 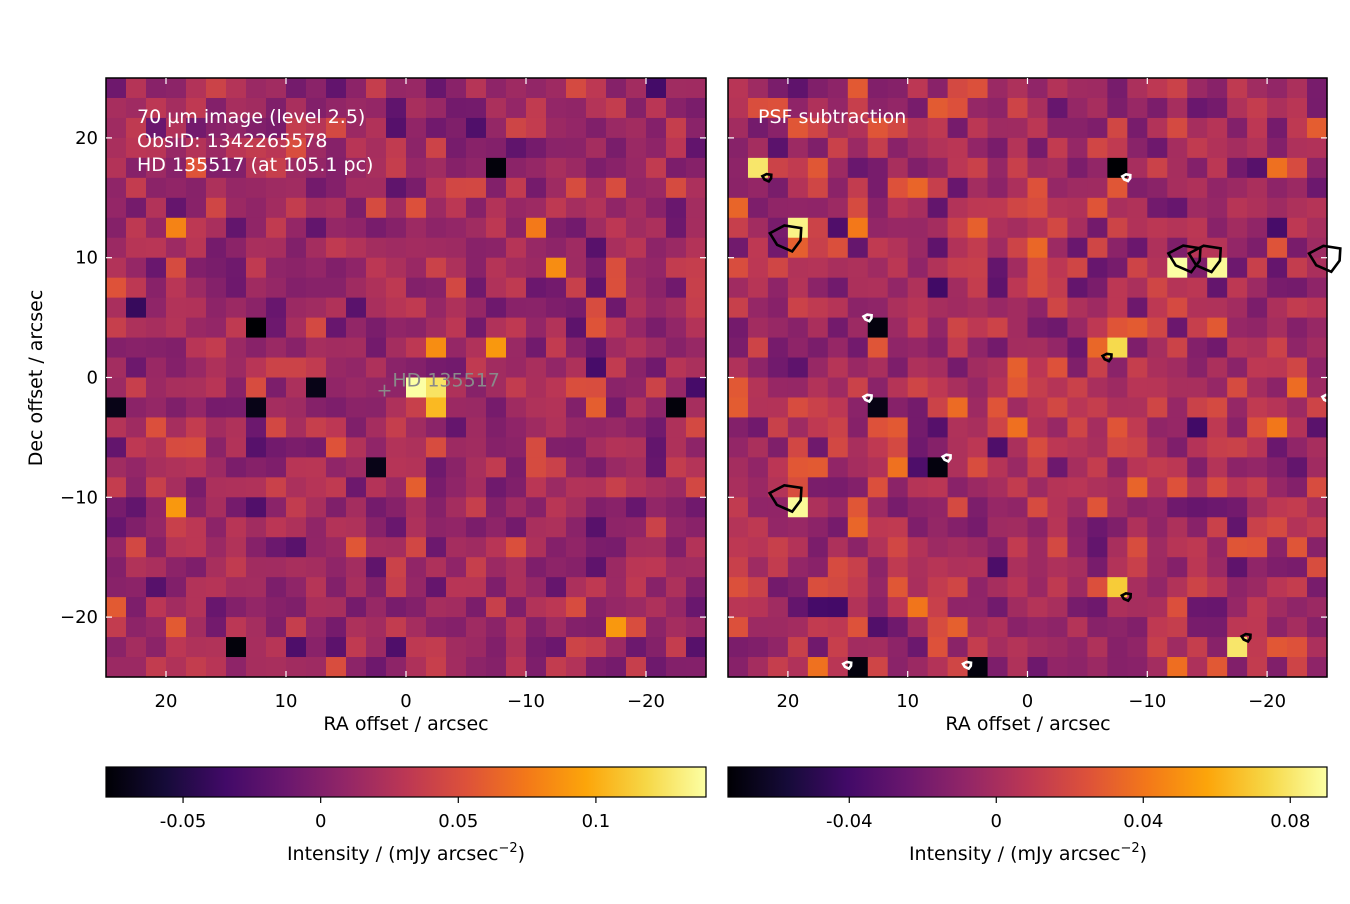 What do you see at coordinates (907, 701) in the screenshot?
I see `x-tick-label: 10` at bounding box center [907, 701].